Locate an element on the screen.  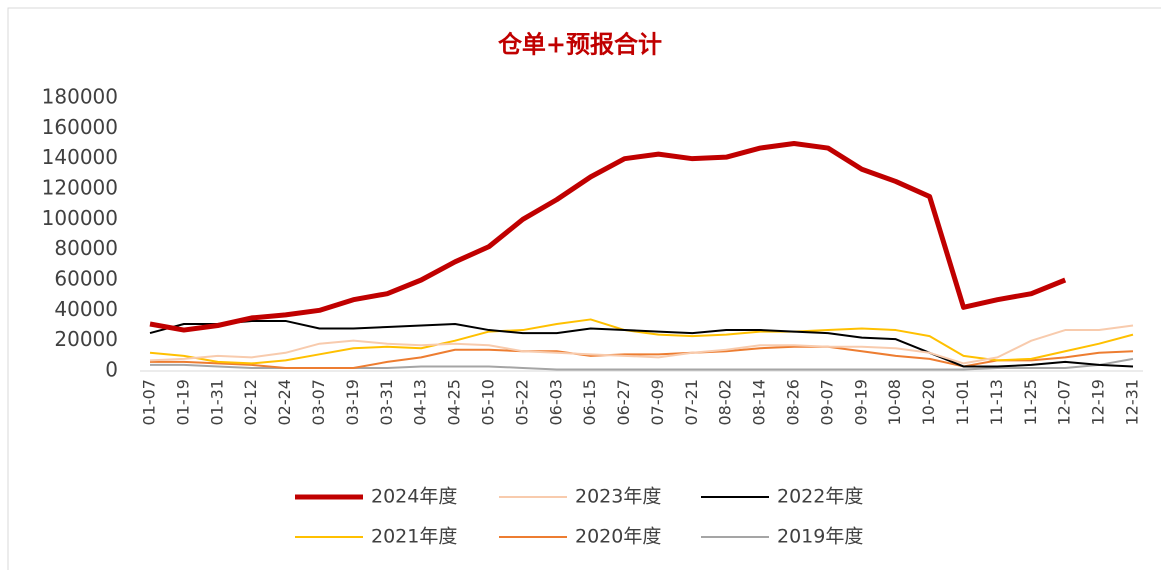
x-tick-label: 02-12 is located at coordinates (250, 402).